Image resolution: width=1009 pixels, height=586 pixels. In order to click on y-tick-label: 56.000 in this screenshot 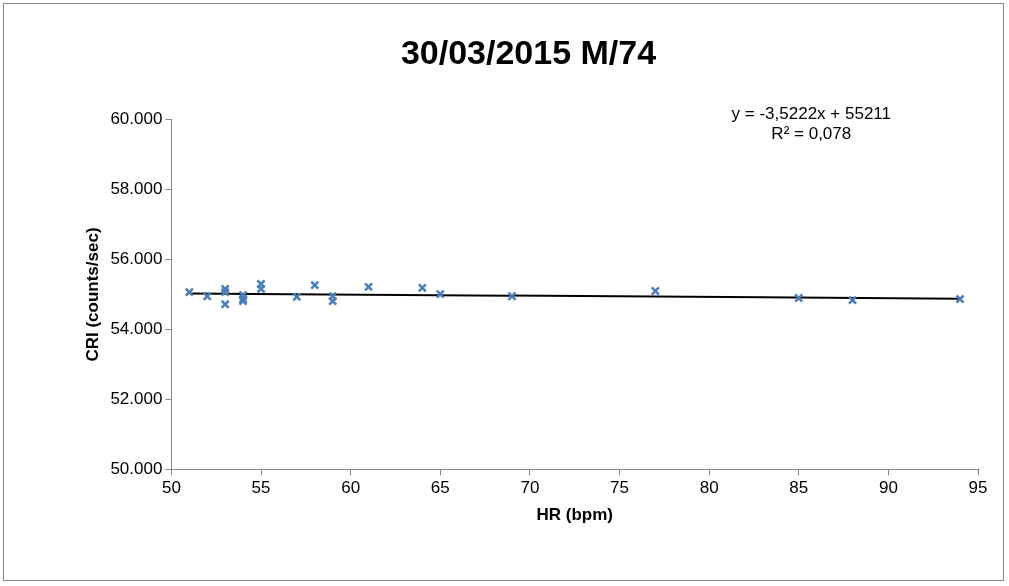, I will do `click(136, 259)`.